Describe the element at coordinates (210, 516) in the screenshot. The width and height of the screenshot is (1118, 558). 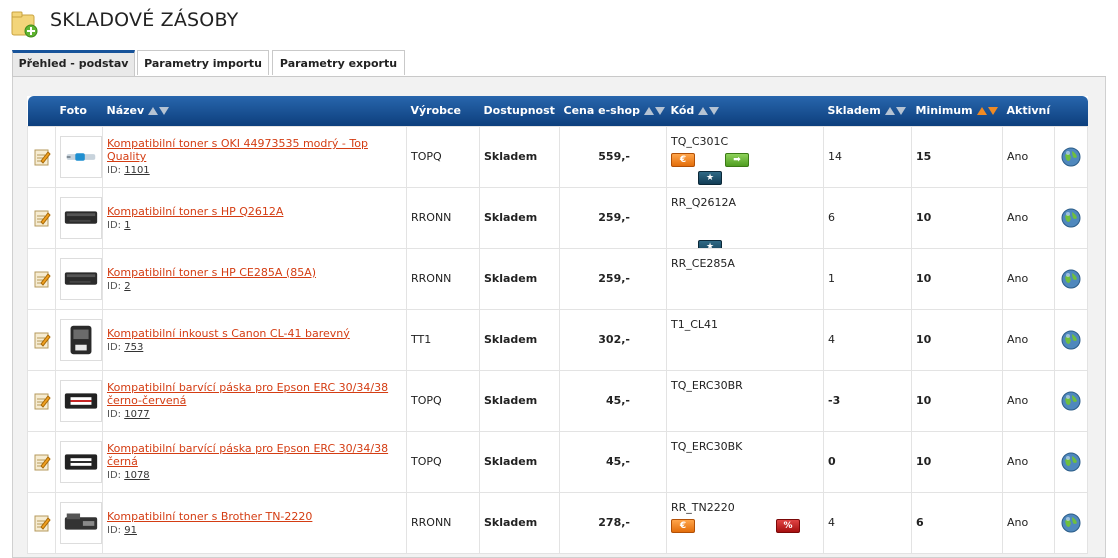
I see `product-name-link: Kompatibilní toner s Brother TN-2220` at that location.